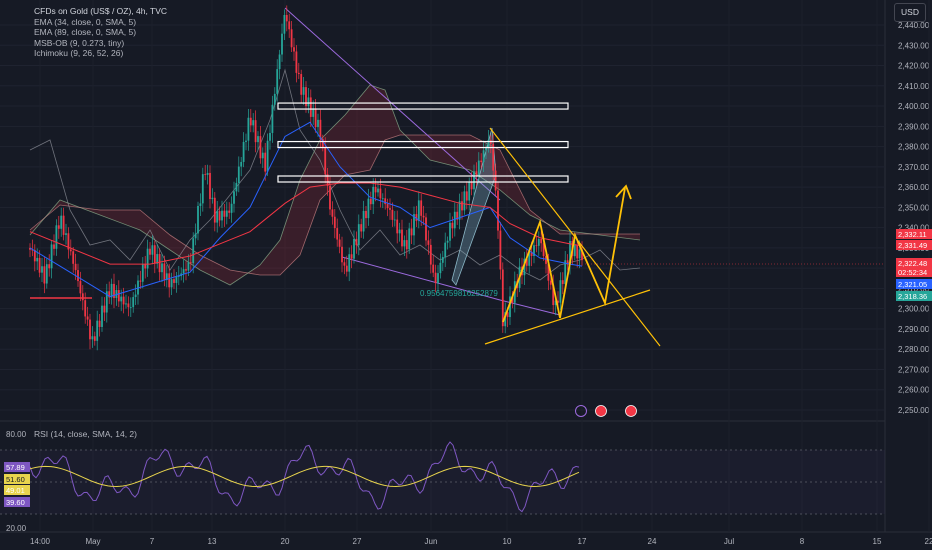  Describe the element at coordinates (910, 12) in the screenshot. I see `currency-button: USD` at that location.